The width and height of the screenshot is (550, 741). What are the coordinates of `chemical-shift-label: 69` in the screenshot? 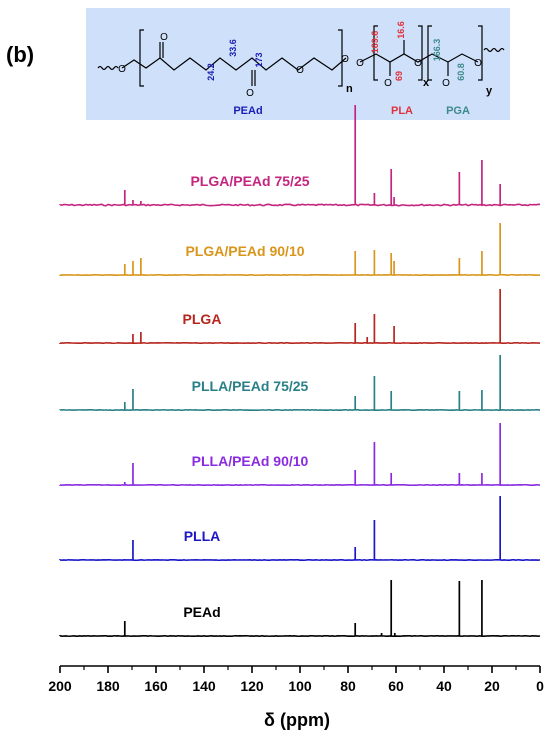 It's located at (399, 76).